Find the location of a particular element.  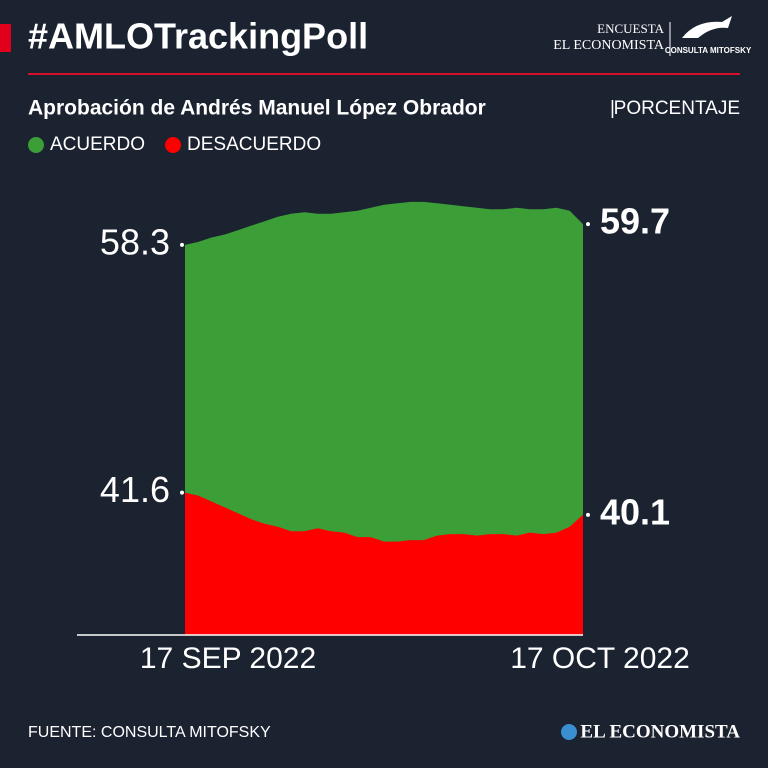

footer-brand-icon is located at coordinates (569, 732).